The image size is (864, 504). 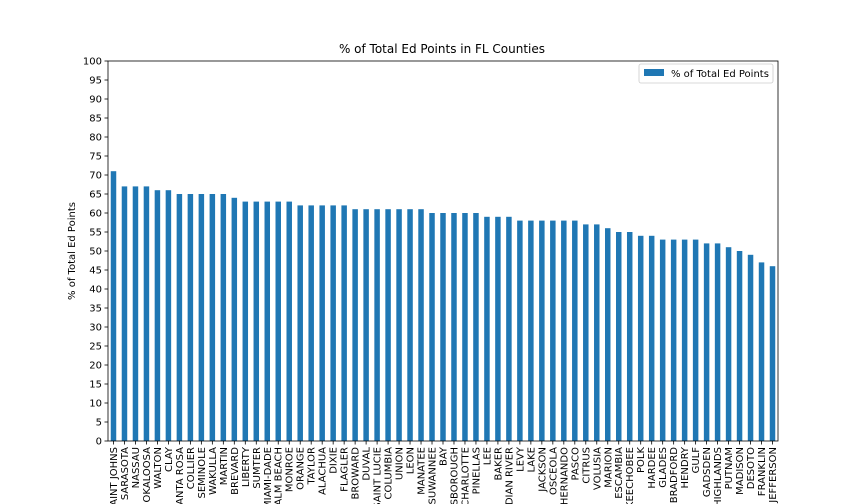 I want to click on x-tick-label: ALACHUA, so click(x=323, y=471).